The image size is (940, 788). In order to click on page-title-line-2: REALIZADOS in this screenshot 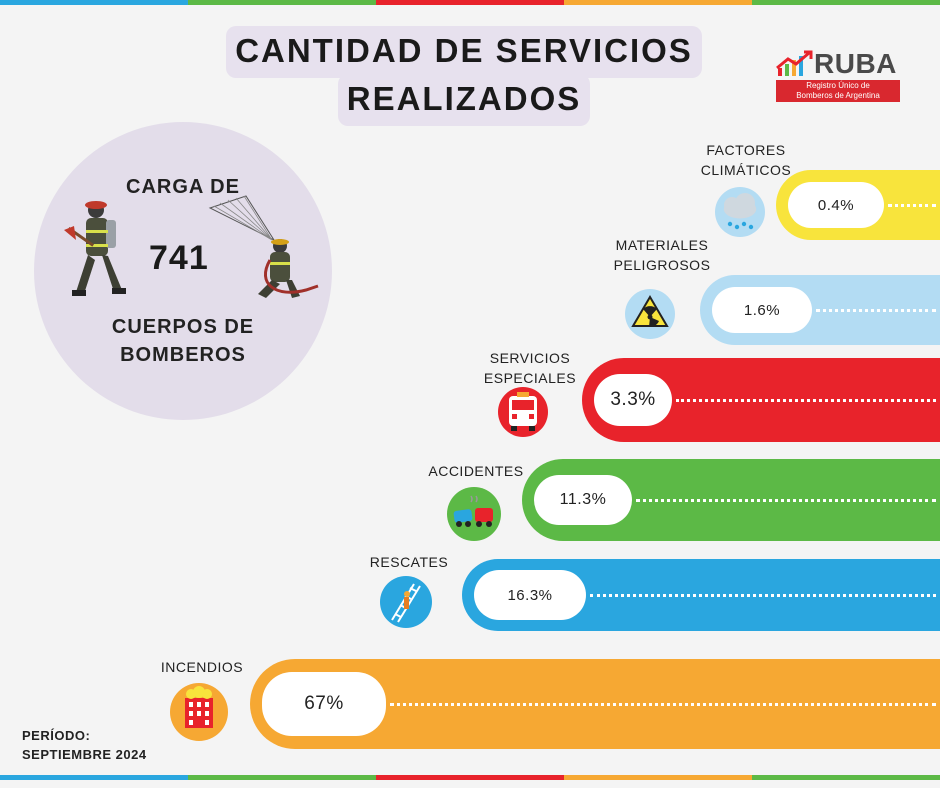, I will do `click(464, 98)`.